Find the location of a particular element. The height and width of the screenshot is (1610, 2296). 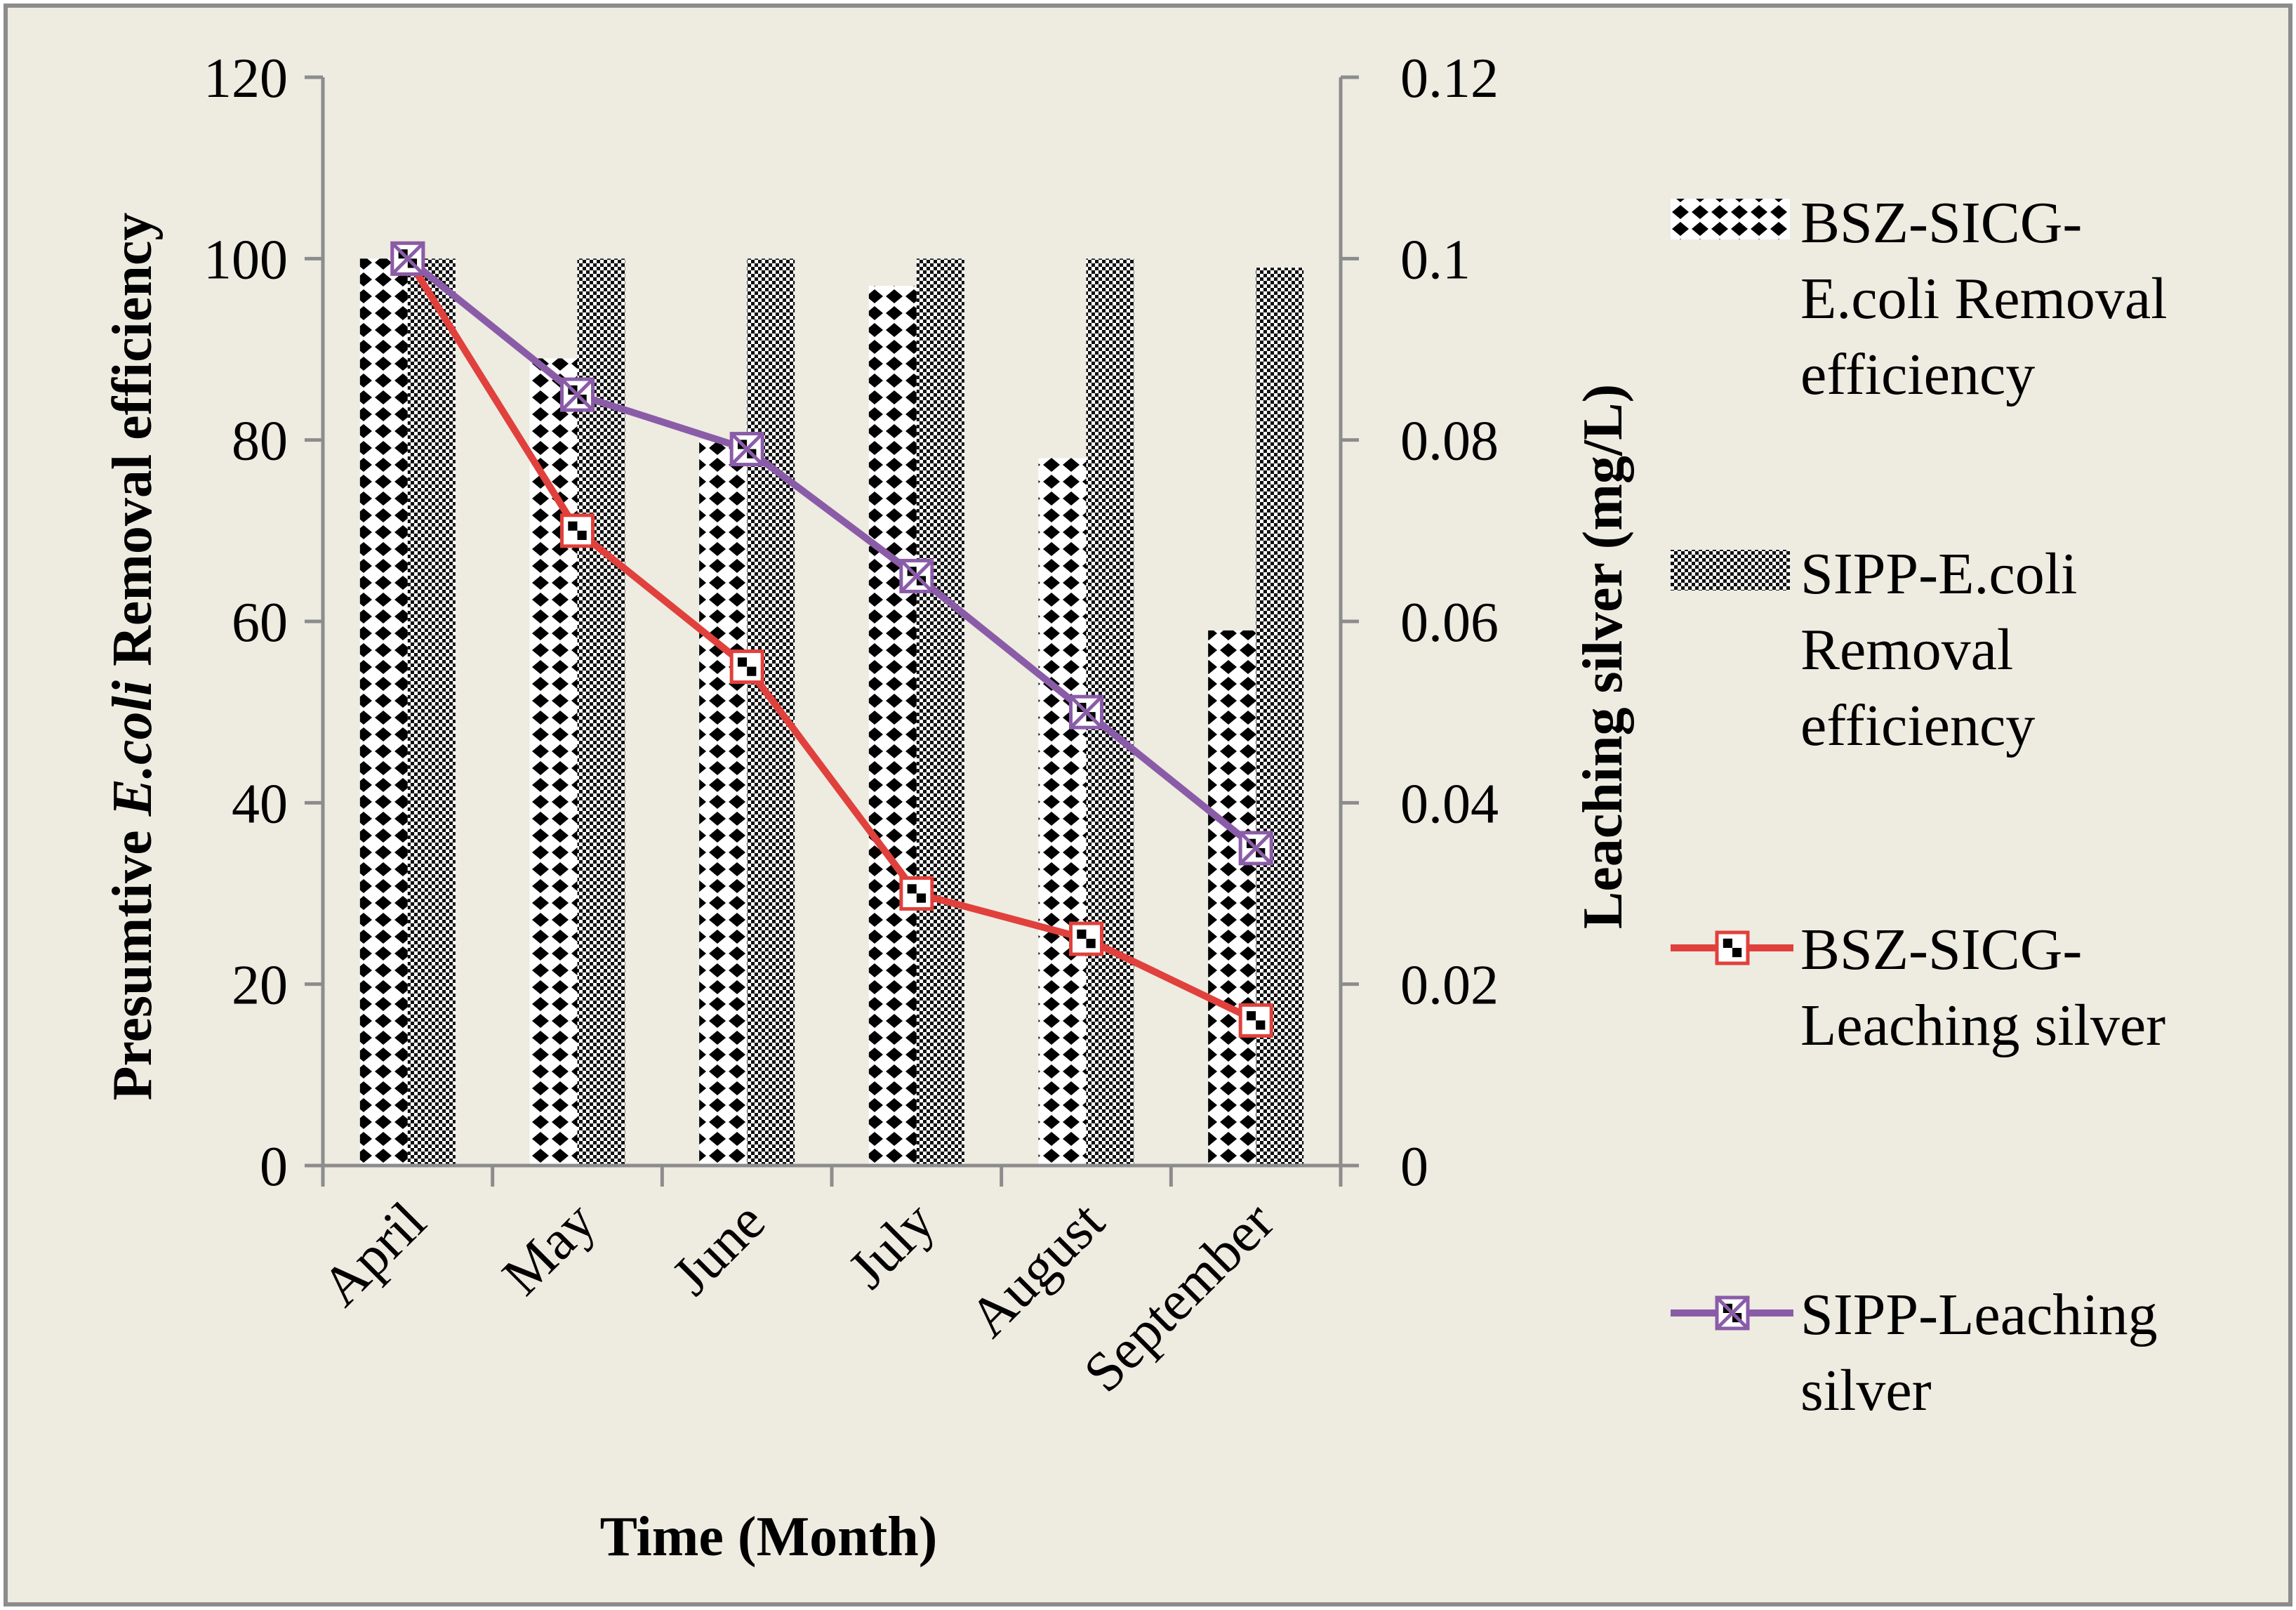

legend-label-line: SIPP-E.coli is located at coordinates (1938, 574).